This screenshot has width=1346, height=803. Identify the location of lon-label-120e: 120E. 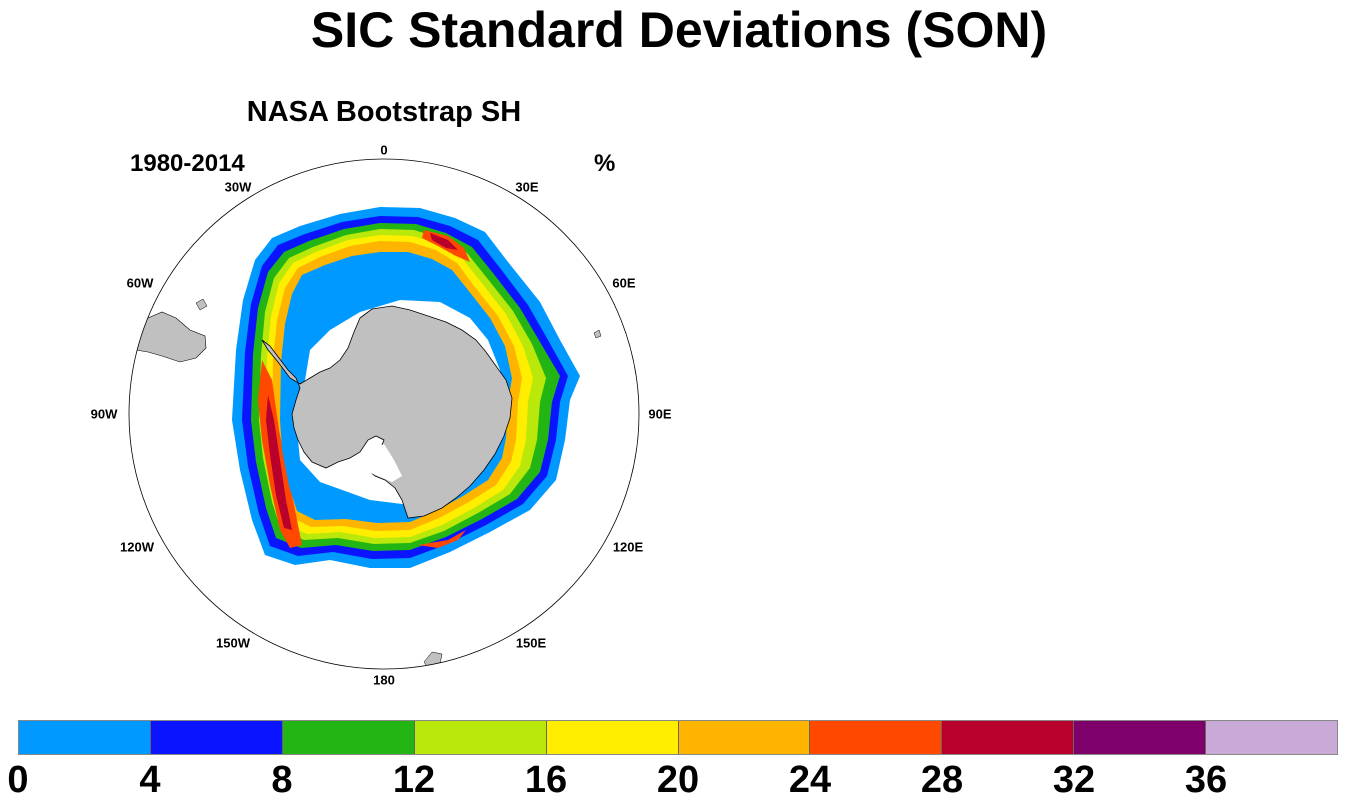
(628, 547).